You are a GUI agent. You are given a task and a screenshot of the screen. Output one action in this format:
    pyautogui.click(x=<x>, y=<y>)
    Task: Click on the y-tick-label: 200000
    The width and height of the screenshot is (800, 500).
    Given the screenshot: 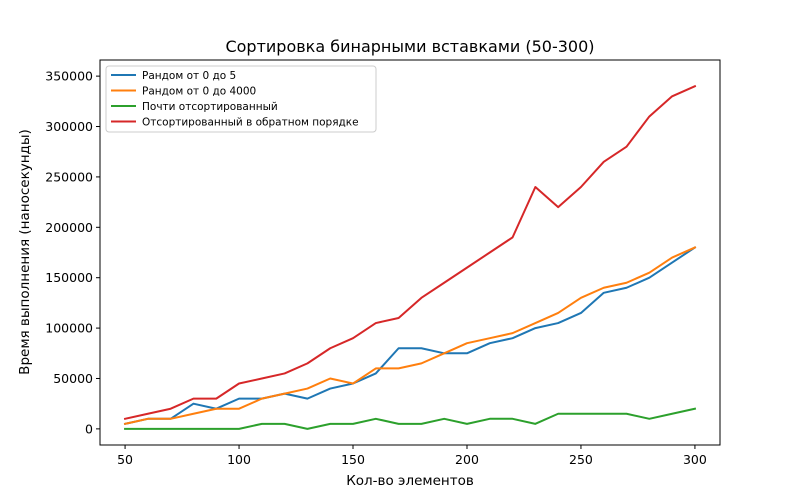 What is the action you would take?
    pyautogui.click(x=69, y=227)
    